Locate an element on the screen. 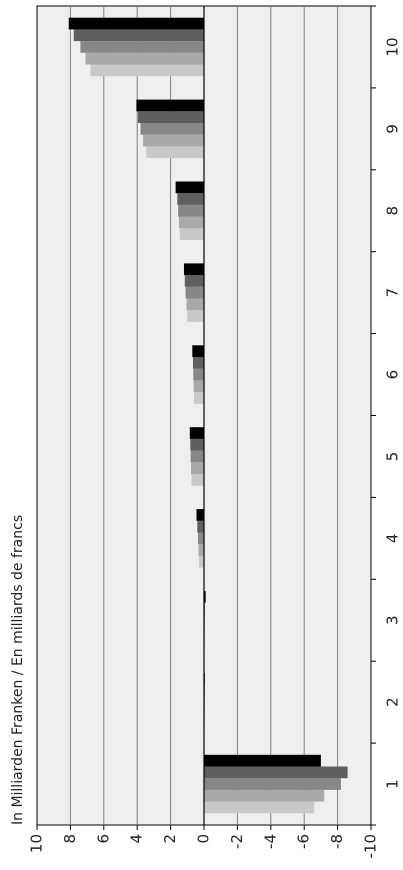 The width and height of the screenshot is (403, 870). category-tick-label: 10 is located at coordinates (393, 46).